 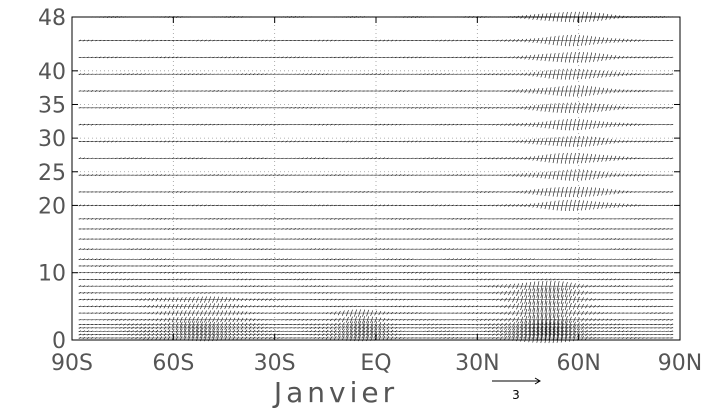 I want to click on y-tick-label: 20, so click(x=52, y=206).